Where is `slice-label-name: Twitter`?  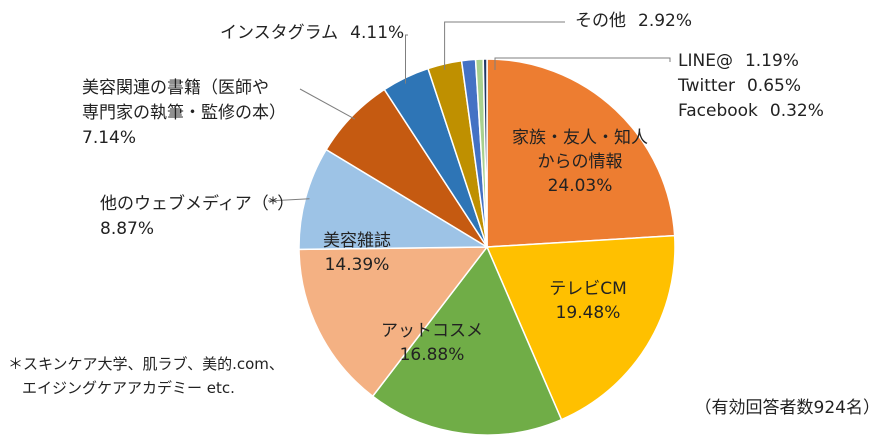 slice-label-name: Twitter is located at coordinates (706, 86).